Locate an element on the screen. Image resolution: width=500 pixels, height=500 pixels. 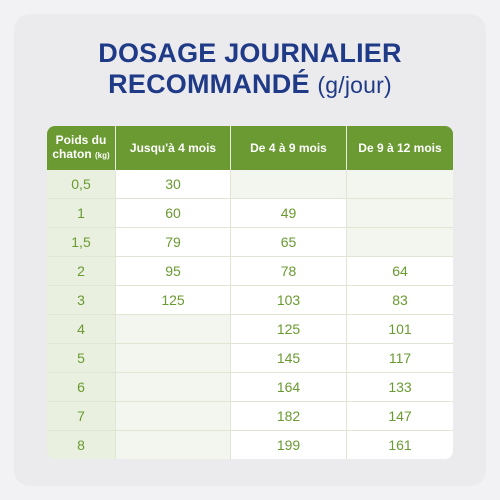
weight-cell: 2 is located at coordinates (81, 271).